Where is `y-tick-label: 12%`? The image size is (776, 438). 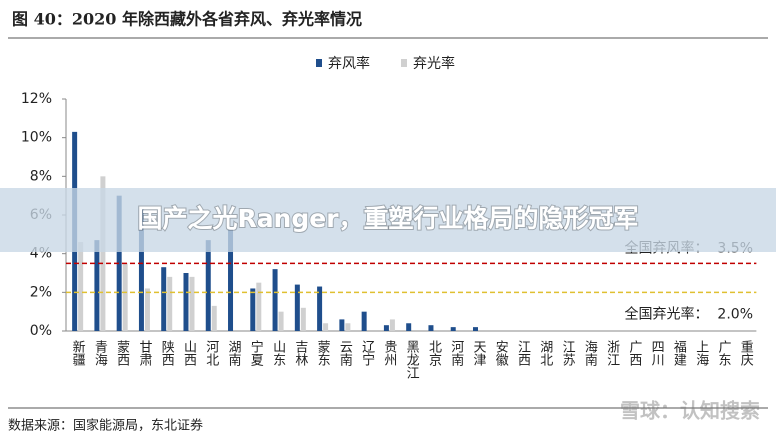
y-tick-label: 12% is located at coordinates (36, 99).